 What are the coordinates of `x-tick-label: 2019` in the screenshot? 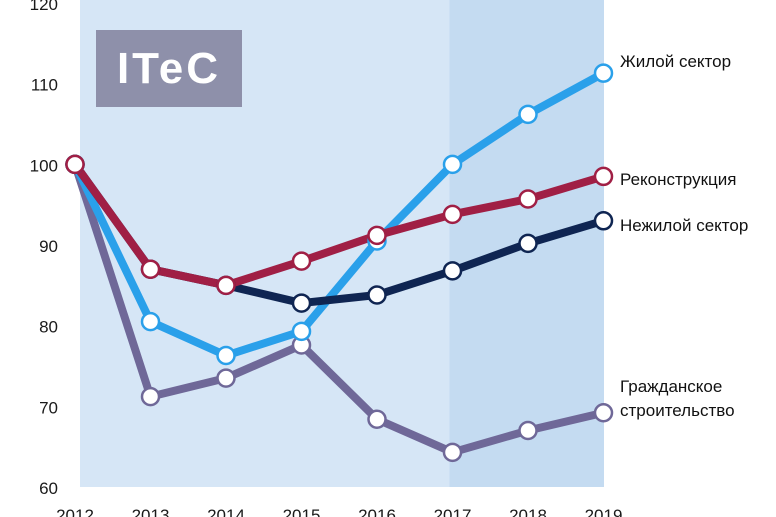 It's located at (604, 511).